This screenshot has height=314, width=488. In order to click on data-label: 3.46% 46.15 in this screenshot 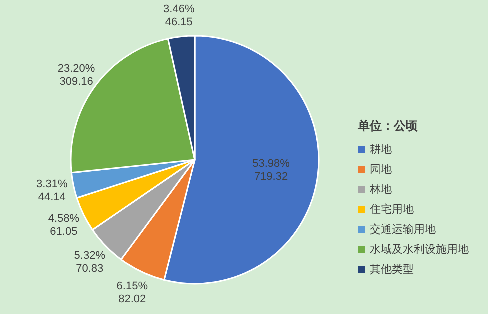, I will do `click(179, 15)`.